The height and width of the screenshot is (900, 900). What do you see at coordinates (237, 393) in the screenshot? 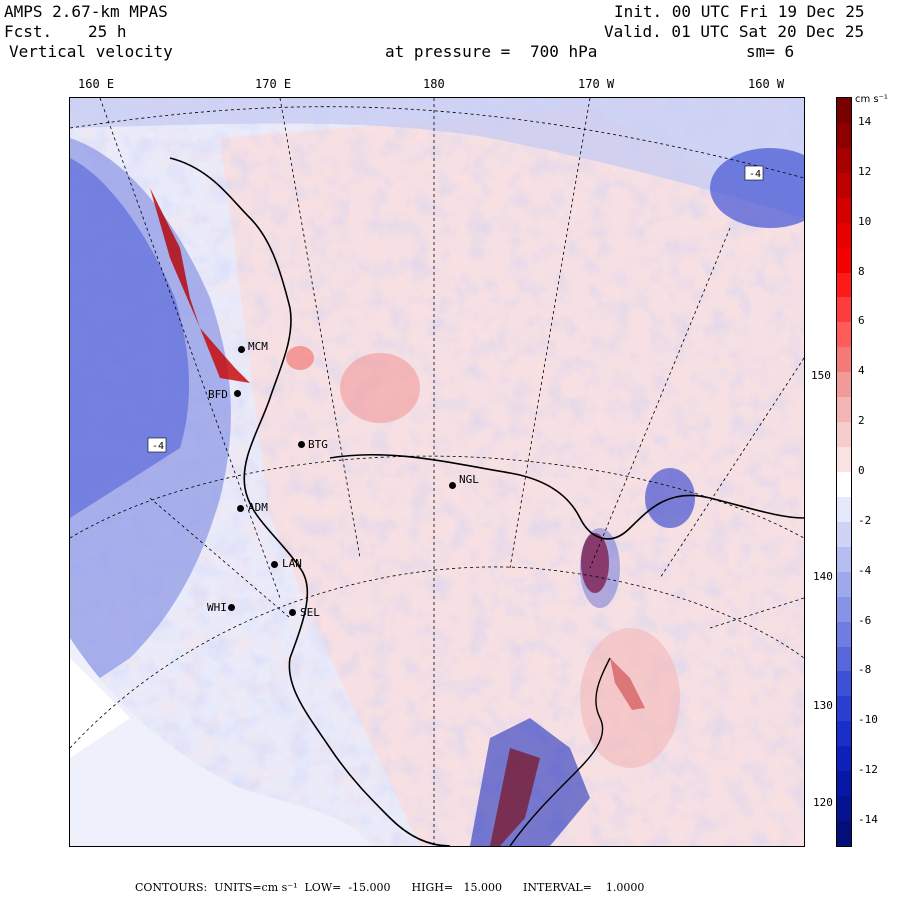
I see `station-bfd-marker` at bounding box center [237, 393].